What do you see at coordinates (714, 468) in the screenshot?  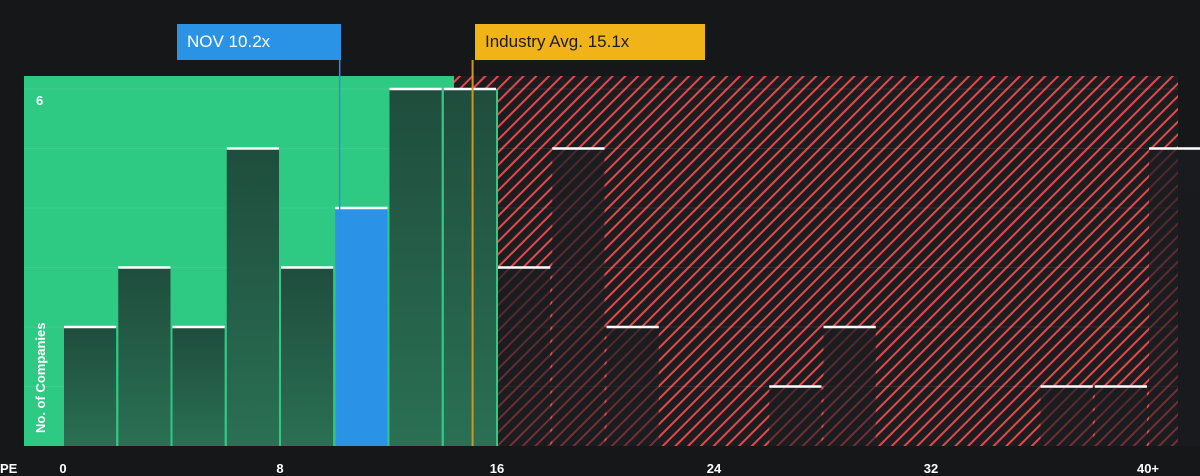 I see `x-tick-label: 24` at bounding box center [714, 468].